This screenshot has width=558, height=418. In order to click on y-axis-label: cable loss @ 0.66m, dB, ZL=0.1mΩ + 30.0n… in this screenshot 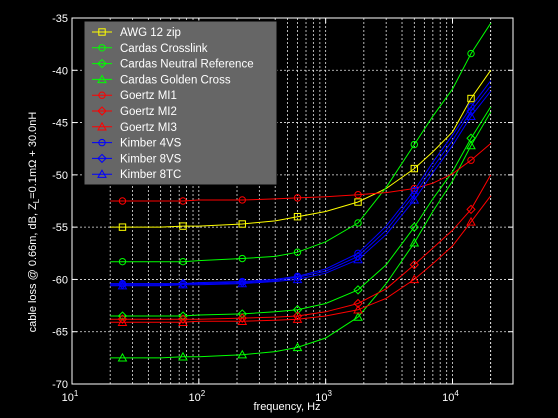, I will do `click(34, 222)`.